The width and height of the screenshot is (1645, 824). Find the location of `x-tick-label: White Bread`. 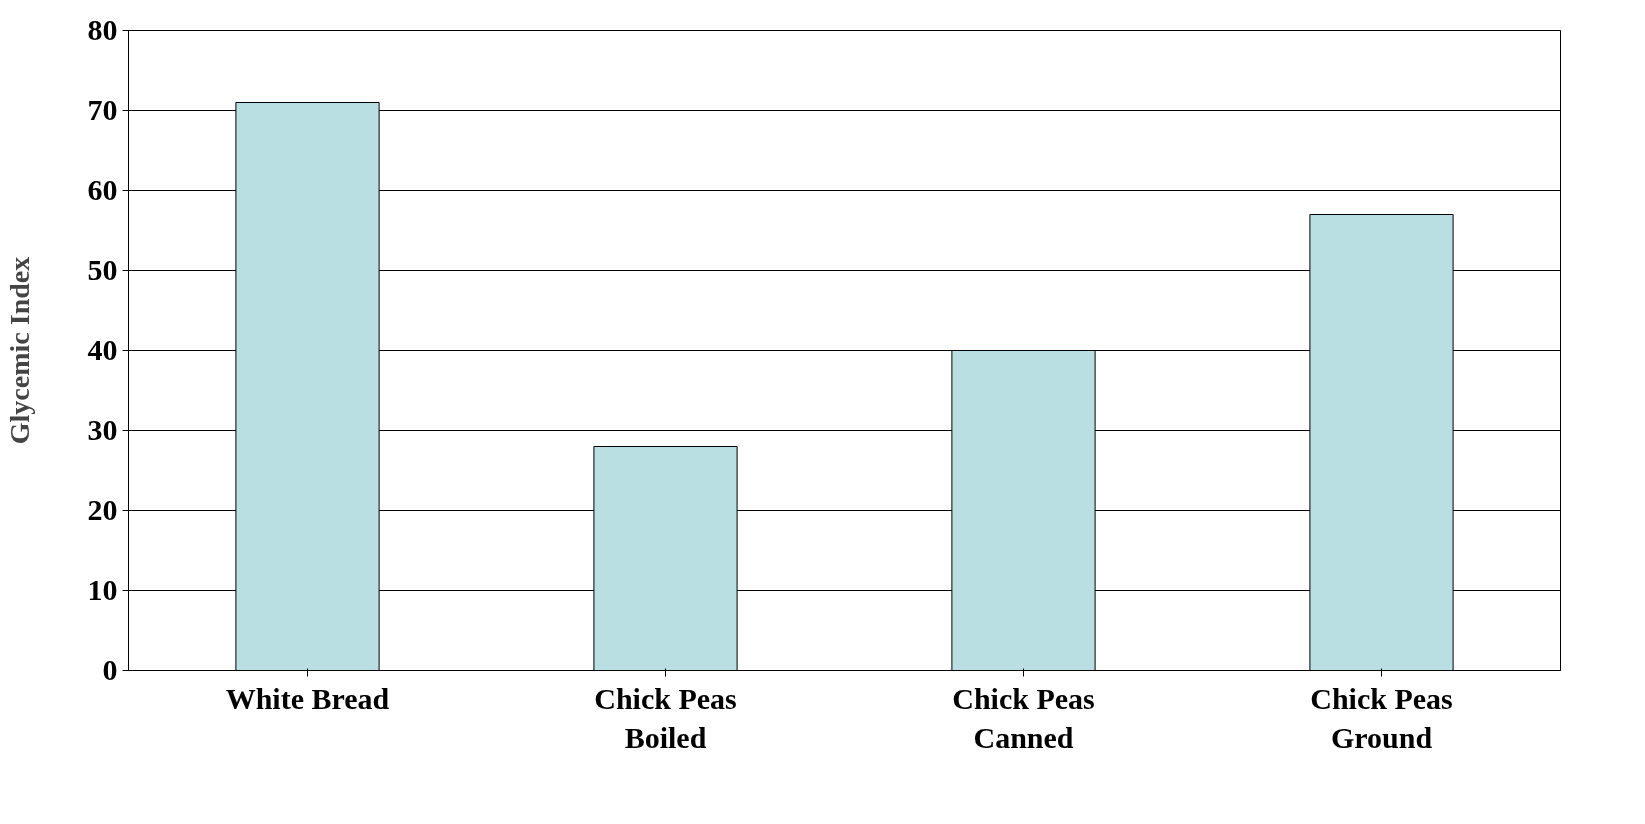

x-tick-label: White Bread is located at coordinates (307, 698).